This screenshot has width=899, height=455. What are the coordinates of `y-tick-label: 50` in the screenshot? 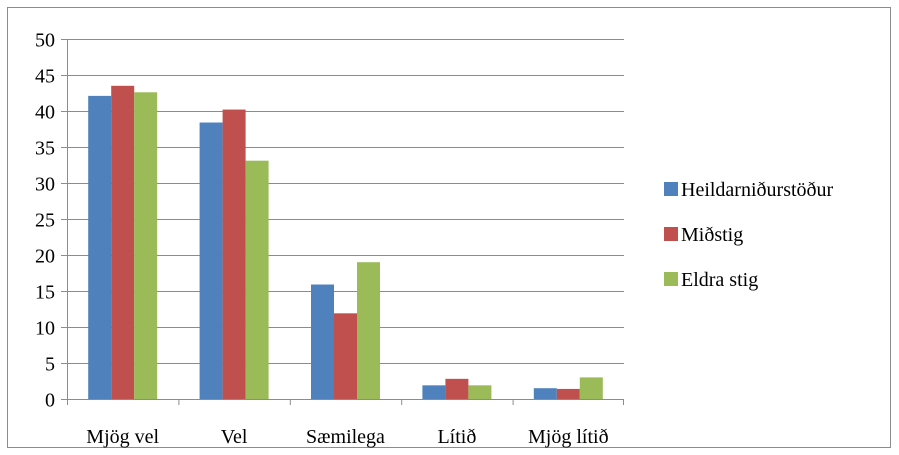 It's located at (45, 41).